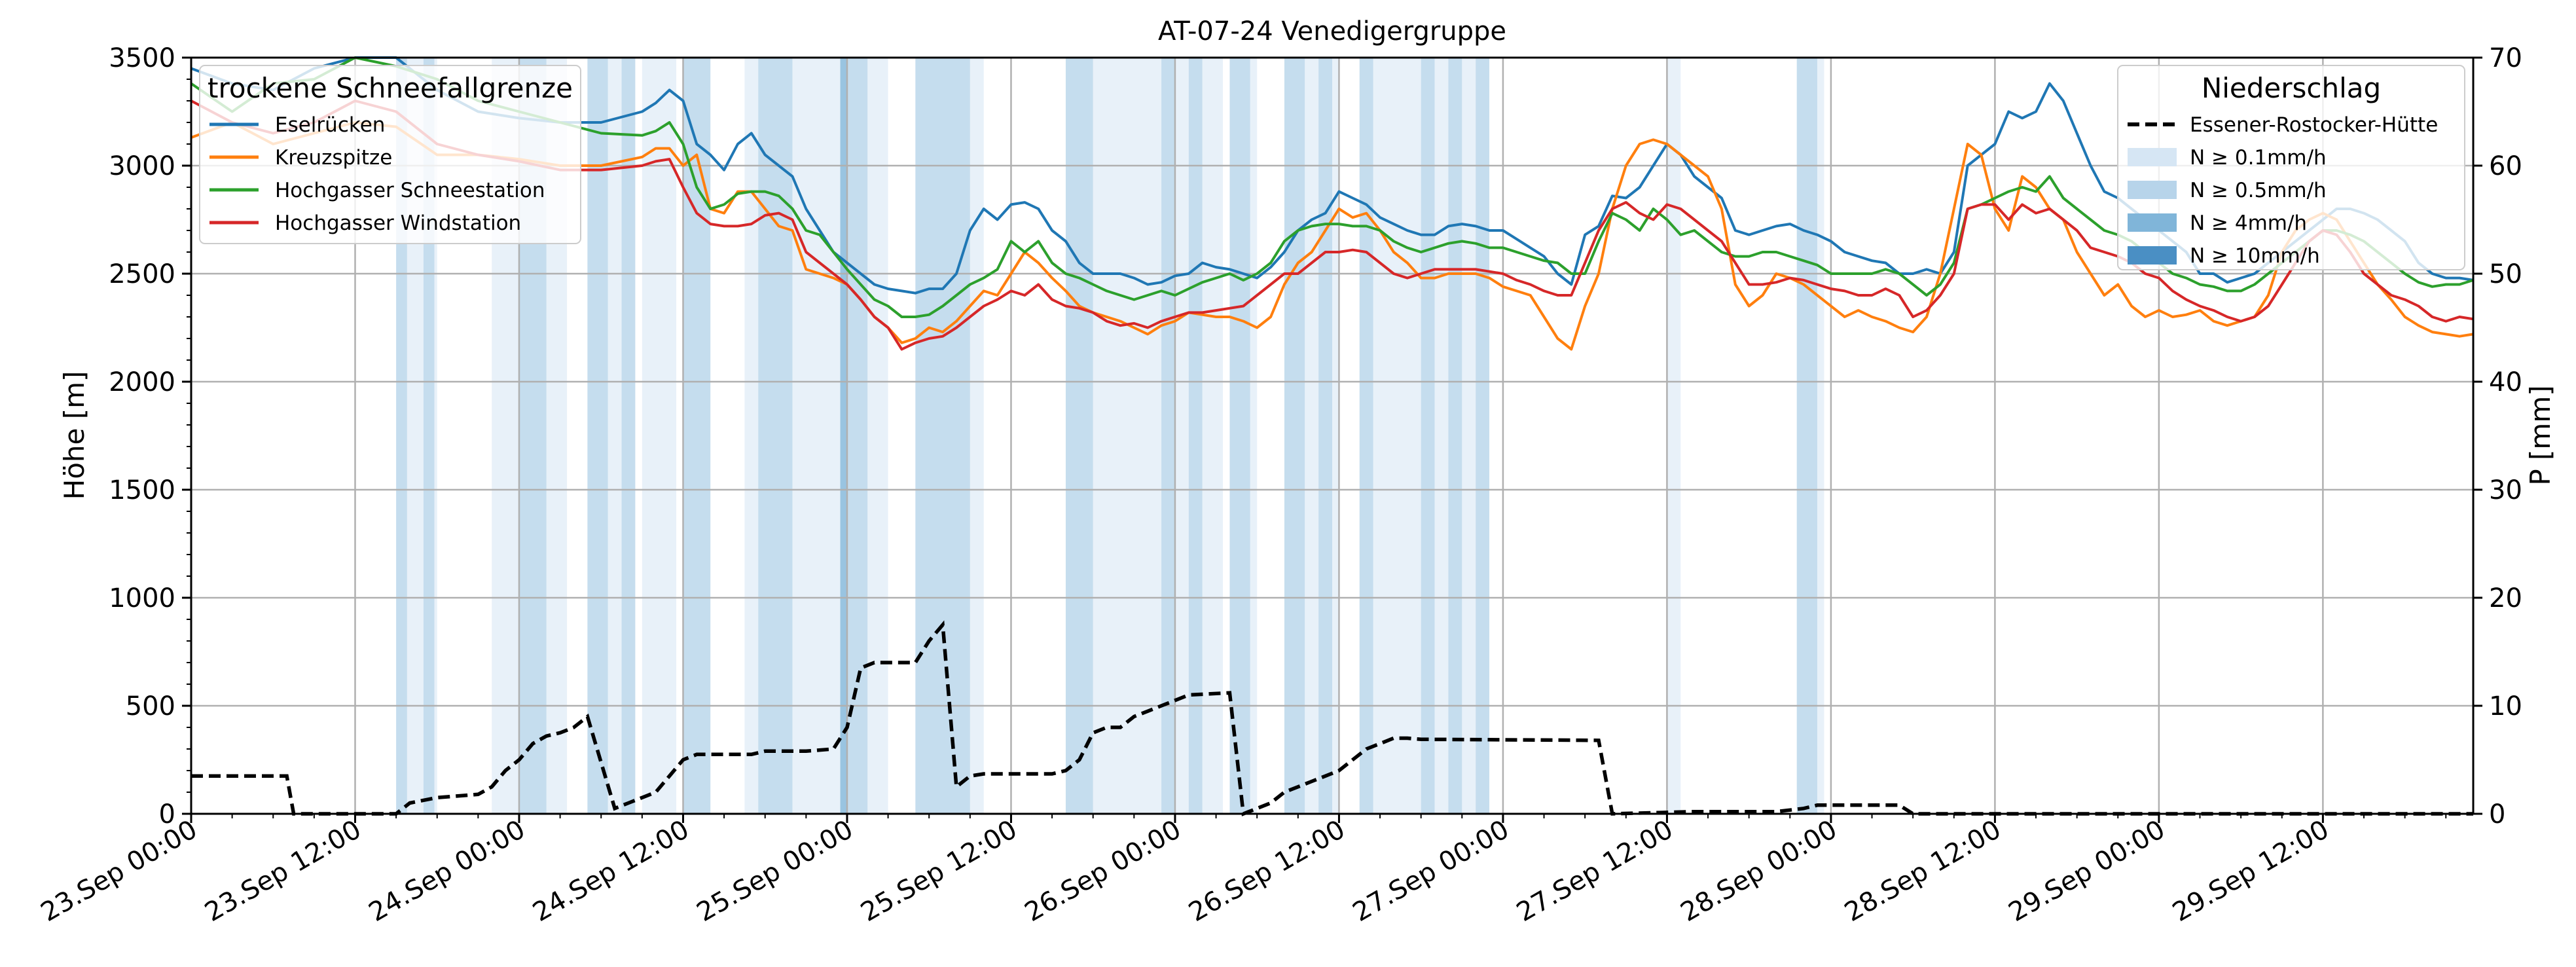 This screenshot has height=967, width=2576. I want to click on x-tick-label-12: 29.Sep 00:00, so click(2087, 871).